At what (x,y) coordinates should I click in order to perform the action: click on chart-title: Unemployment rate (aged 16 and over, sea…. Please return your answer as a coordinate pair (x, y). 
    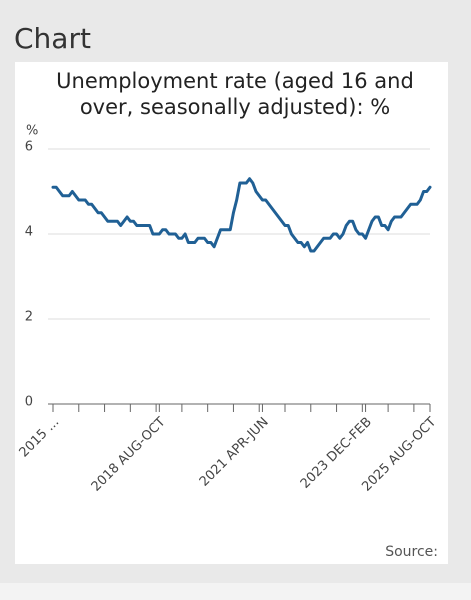
    Looking at the image, I should click on (235, 94).